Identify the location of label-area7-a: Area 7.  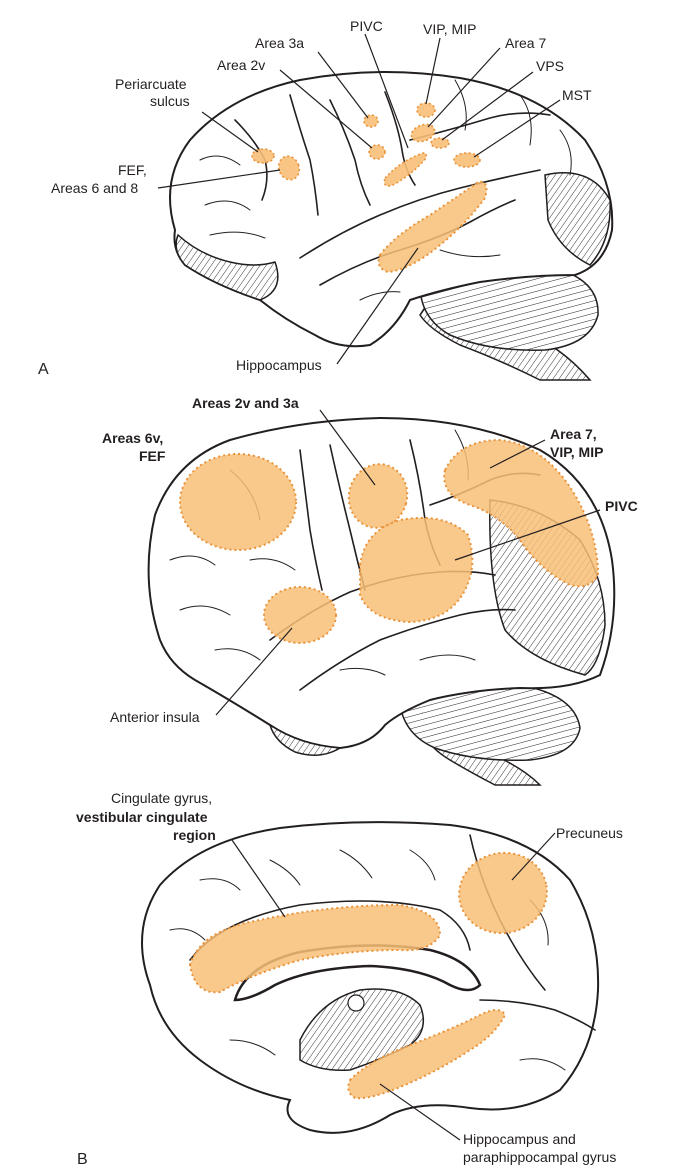
(525, 43).